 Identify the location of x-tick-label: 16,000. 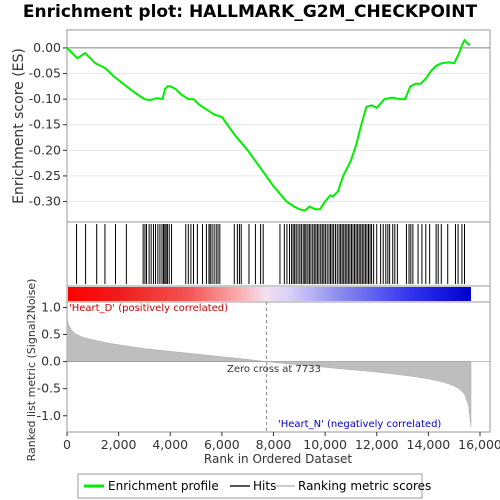
(479, 444).